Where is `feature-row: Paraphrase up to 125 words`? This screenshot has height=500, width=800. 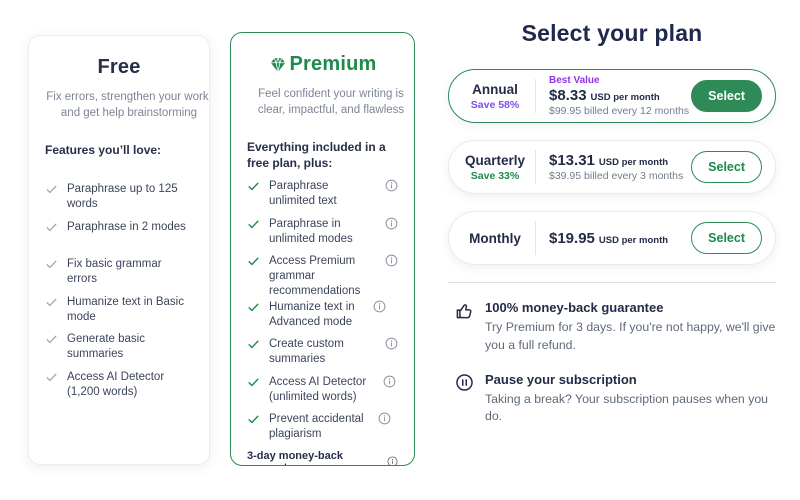 feature-row: Paraphrase up to 125 words is located at coordinates (119, 201).